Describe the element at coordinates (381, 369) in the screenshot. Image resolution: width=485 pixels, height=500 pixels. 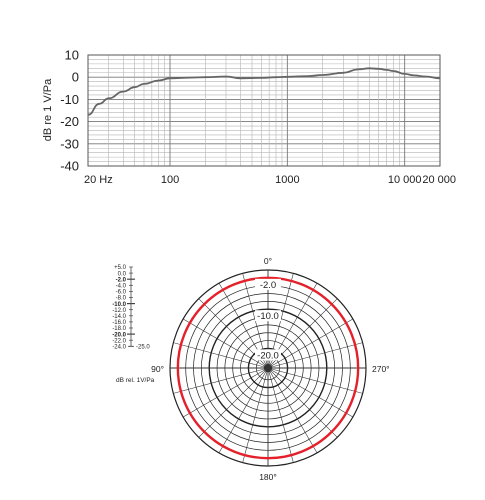
I see `polar-angle-label: 270°` at that location.